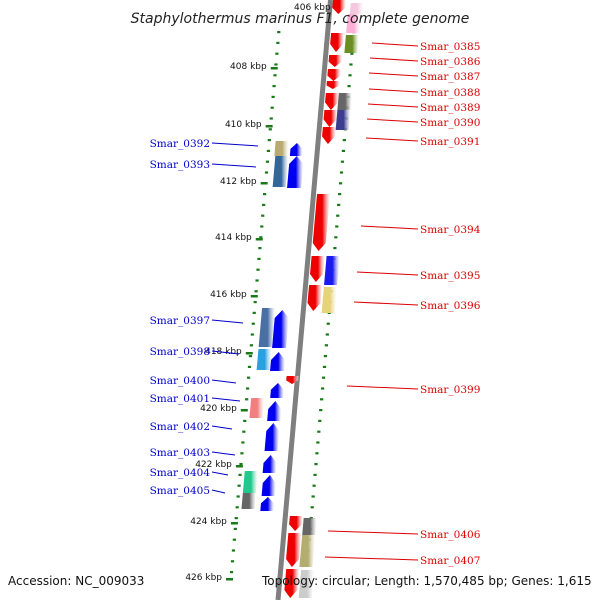  Describe the element at coordinates (180, 427) in the screenshot. I see `gene-label-left: Smar_0402` at that location.